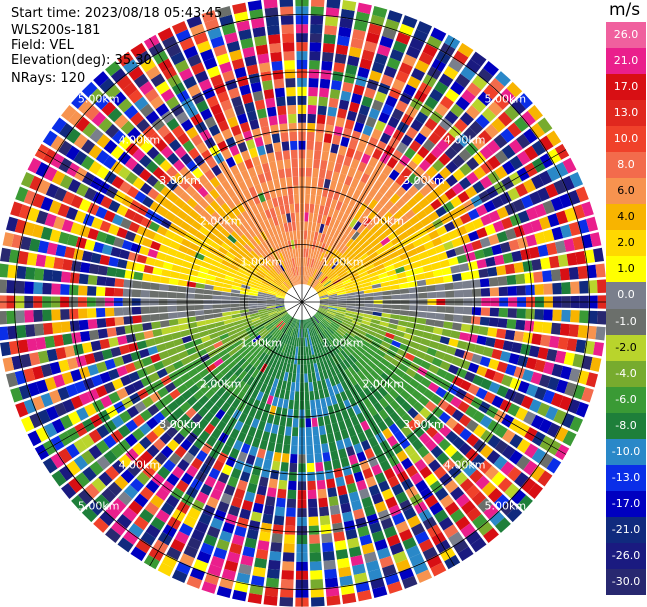  I want to click on range-ring-label: 4.00km, so click(140, 139).